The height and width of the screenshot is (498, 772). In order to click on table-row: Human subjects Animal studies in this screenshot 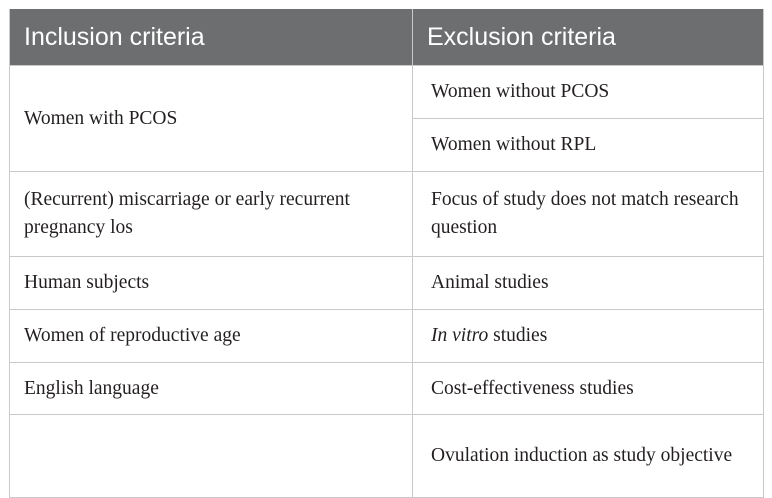, I will do `click(386, 283)`.